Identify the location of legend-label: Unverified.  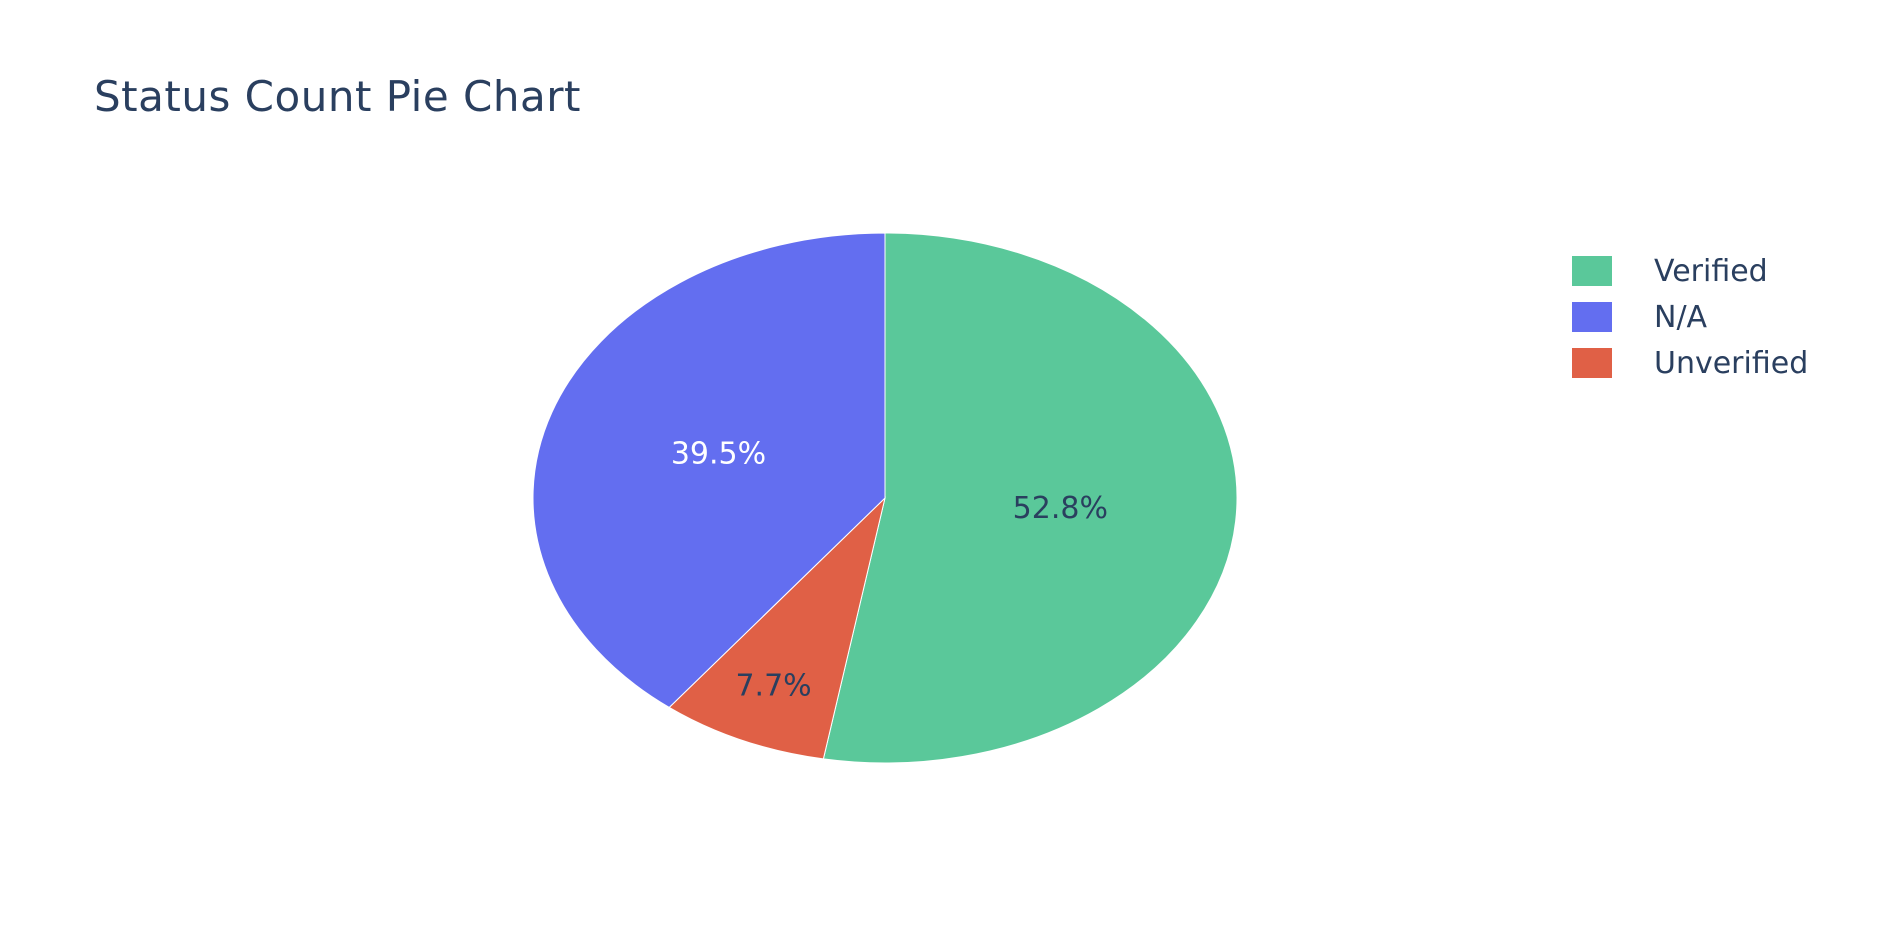
(1731, 363).